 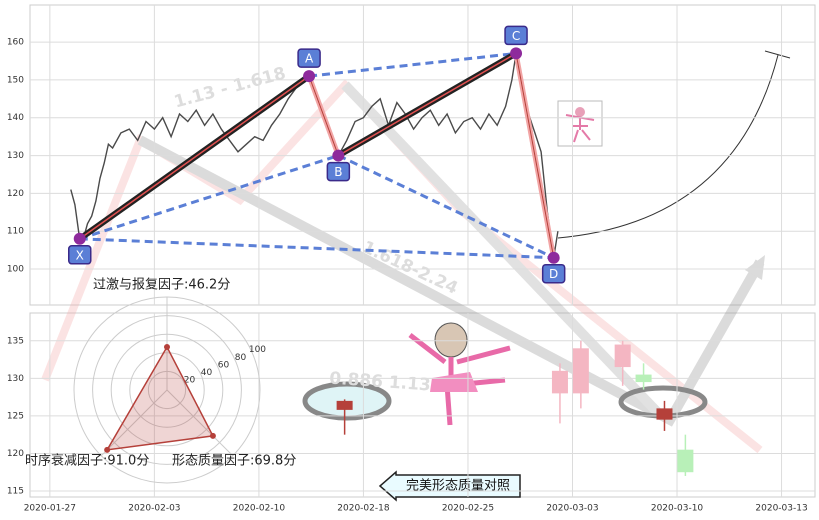 I want to click on pattern-label: A, so click(x=309, y=59).